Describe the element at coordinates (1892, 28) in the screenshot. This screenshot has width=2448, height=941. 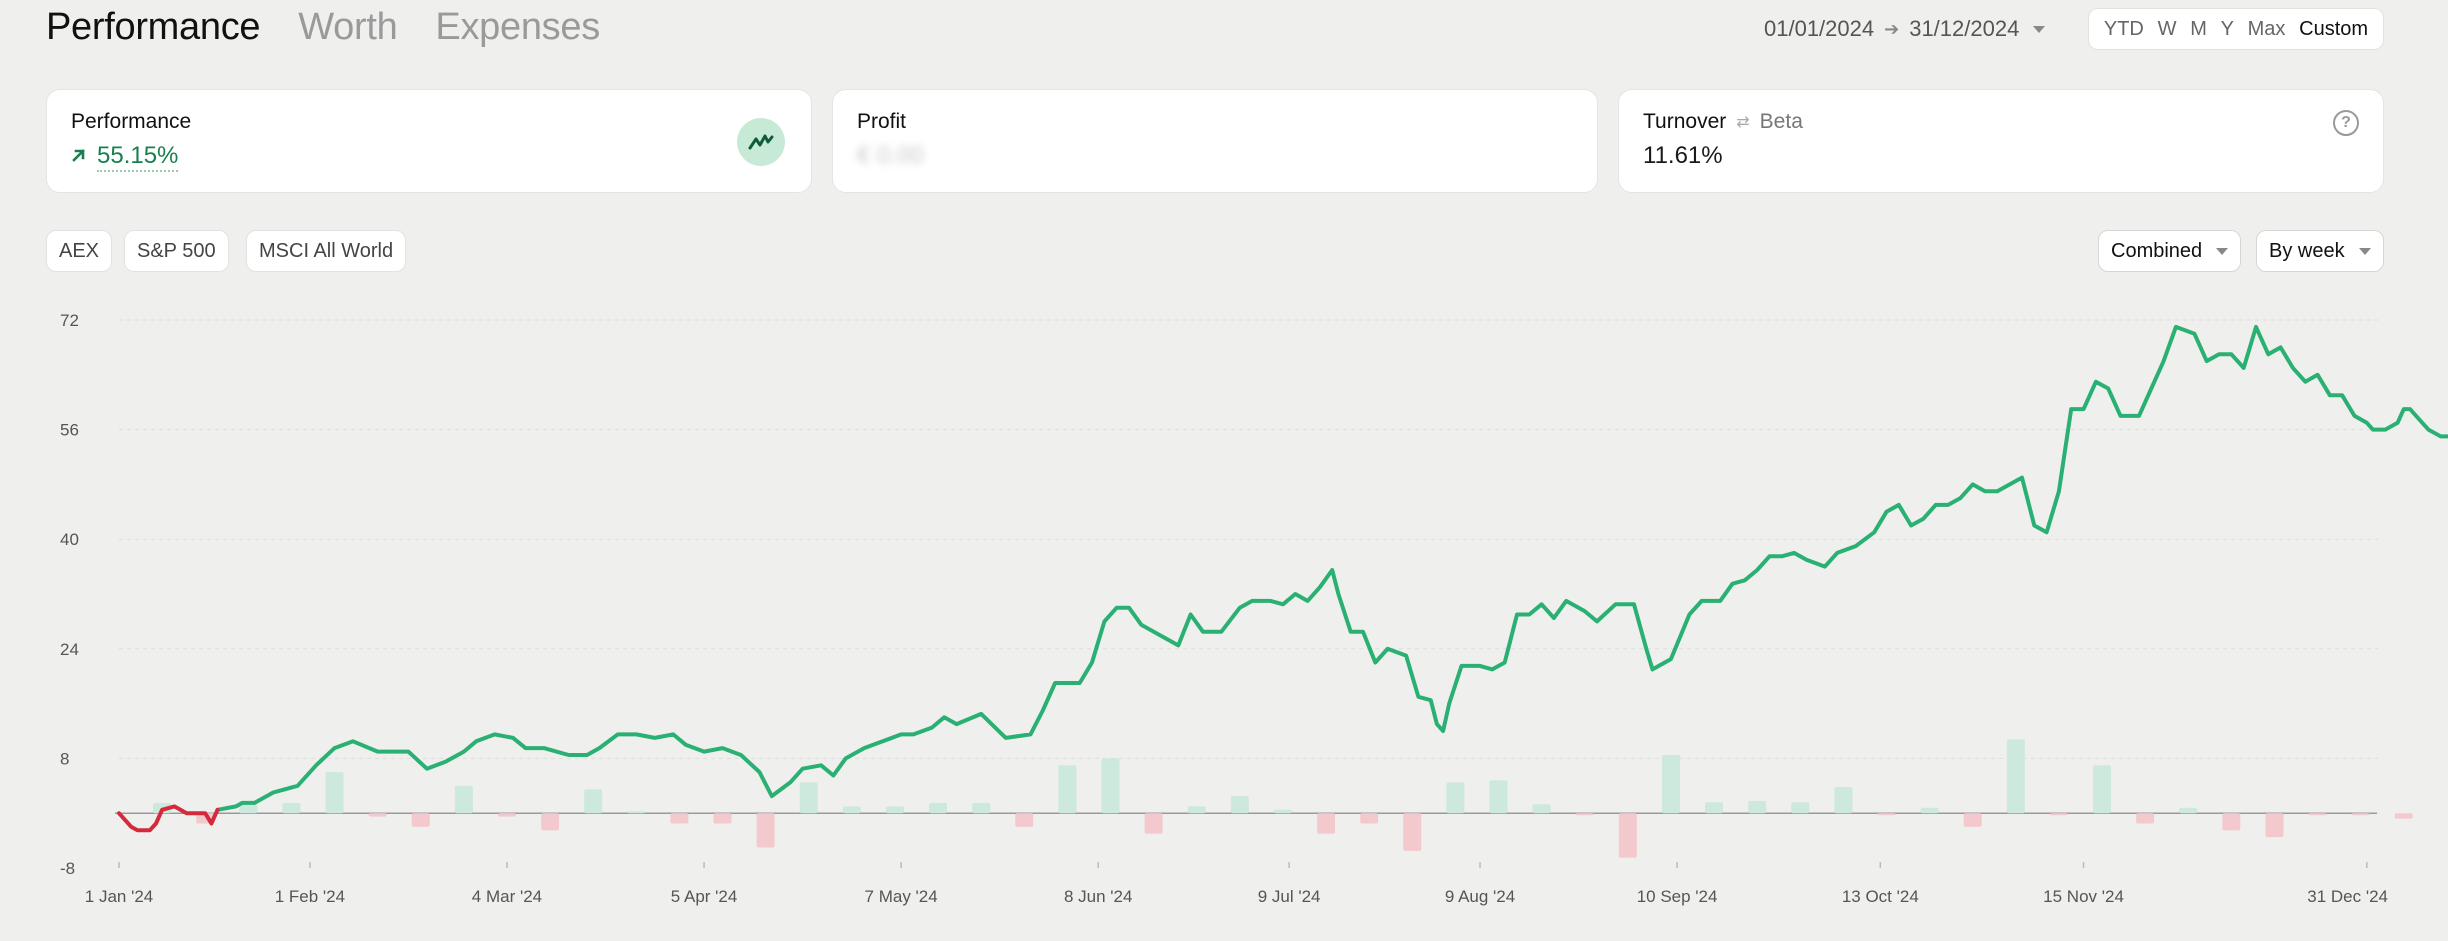
I see `arrow-right-icon: ➔` at that location.